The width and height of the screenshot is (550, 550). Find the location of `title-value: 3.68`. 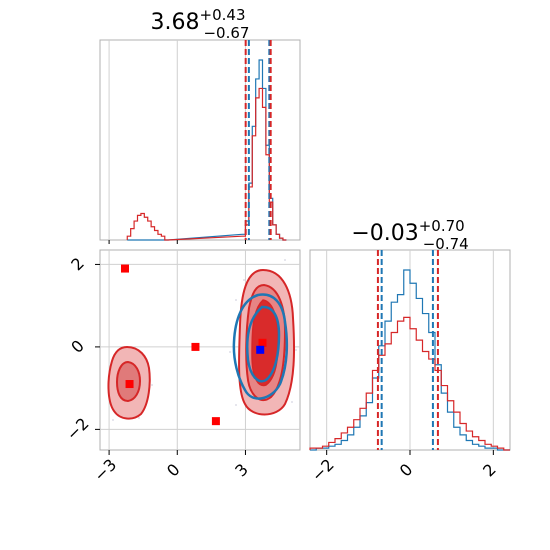

title-value: 3.68 is located at coordinates (175, 22).